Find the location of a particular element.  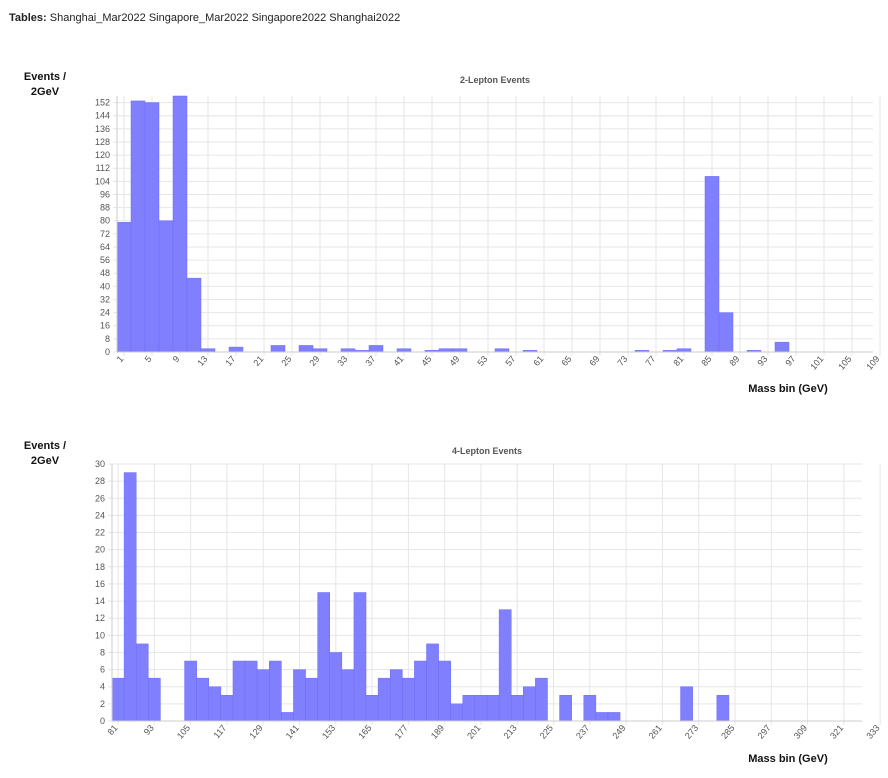

chart2-xtick-label: 333 is located at coordinates (872, 732).